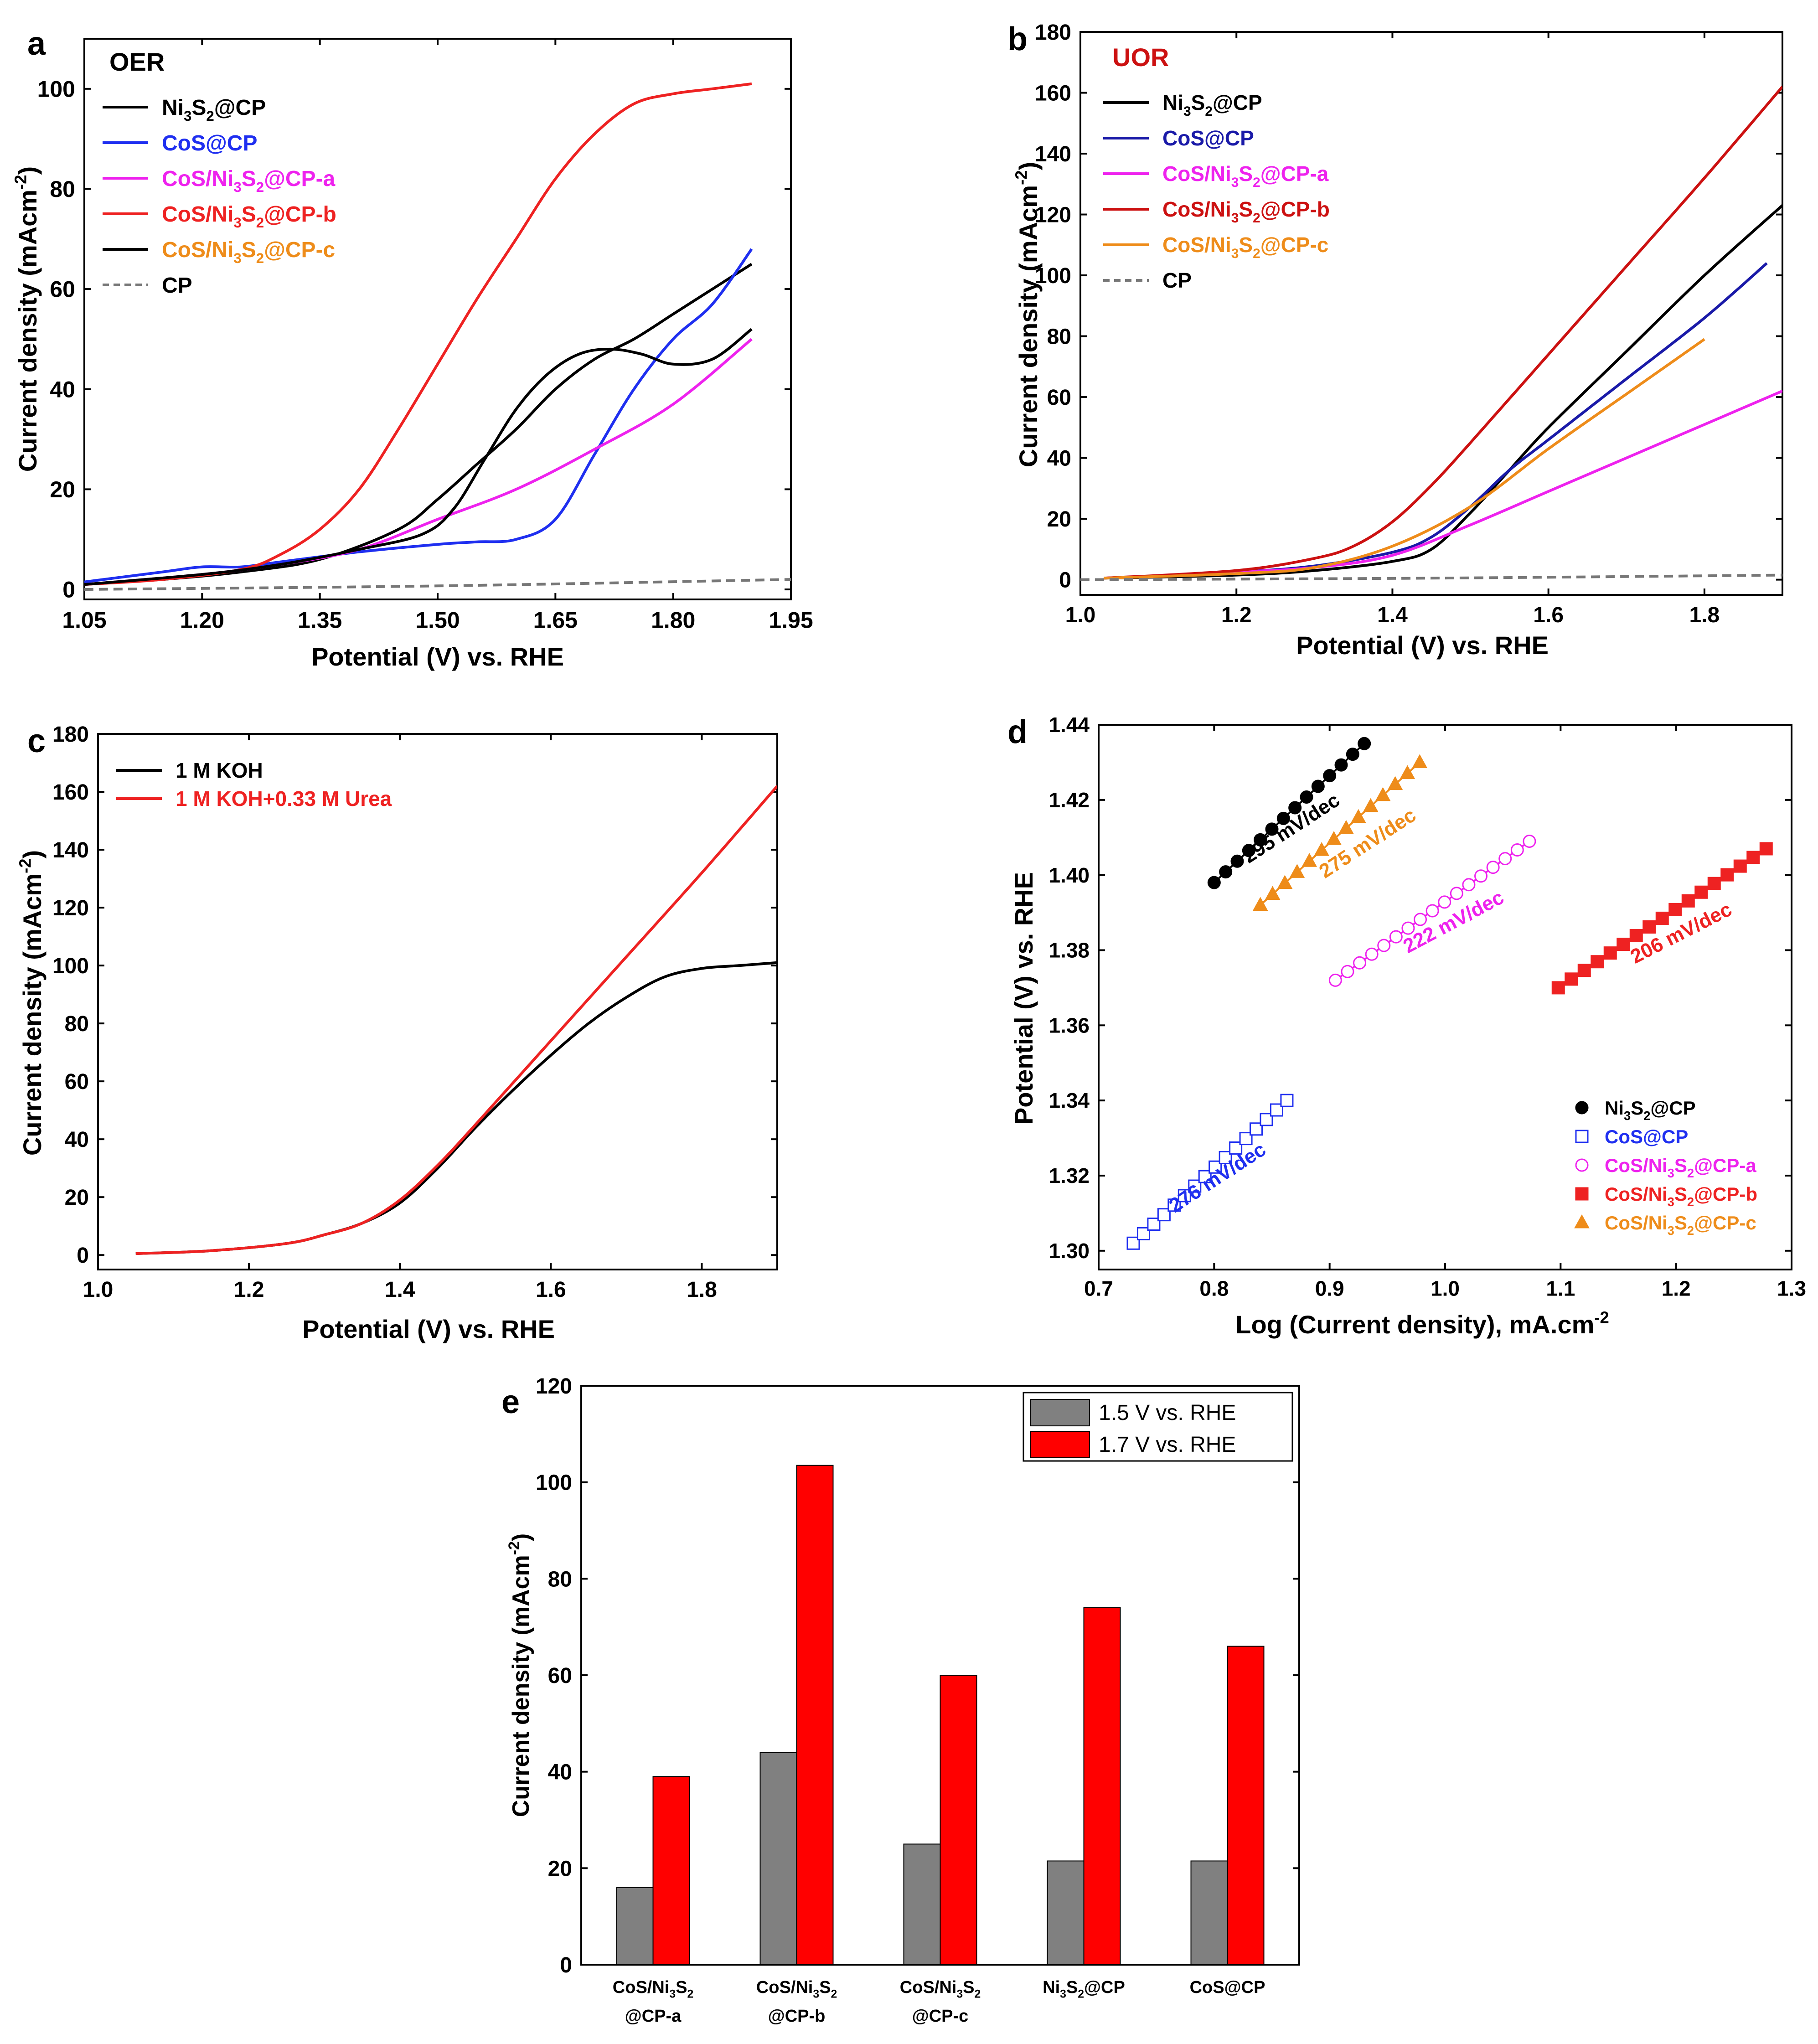 This screenshot has width=1818, height=2044. I want to click on y-tick-label: 1.30, so click(1069, 1251).